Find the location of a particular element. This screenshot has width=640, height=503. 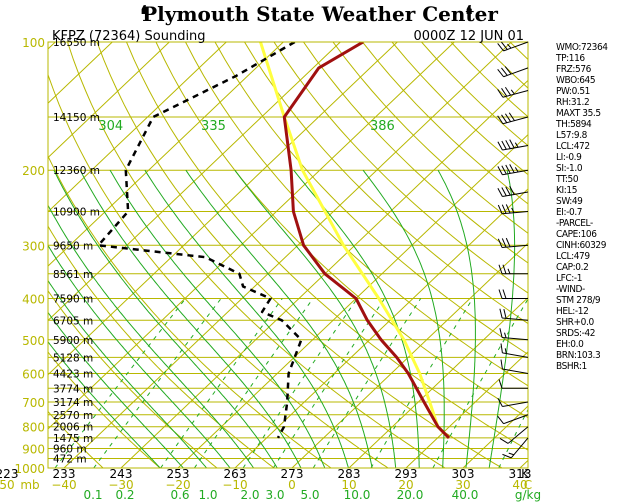

celsius-tick-label: 40 is located at coordinates (519, 485).